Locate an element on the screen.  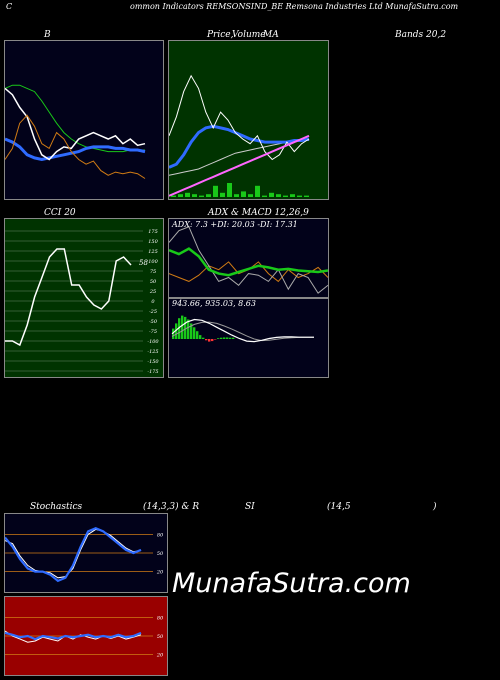
stoch-k-line is located at coordinates (73, 555).